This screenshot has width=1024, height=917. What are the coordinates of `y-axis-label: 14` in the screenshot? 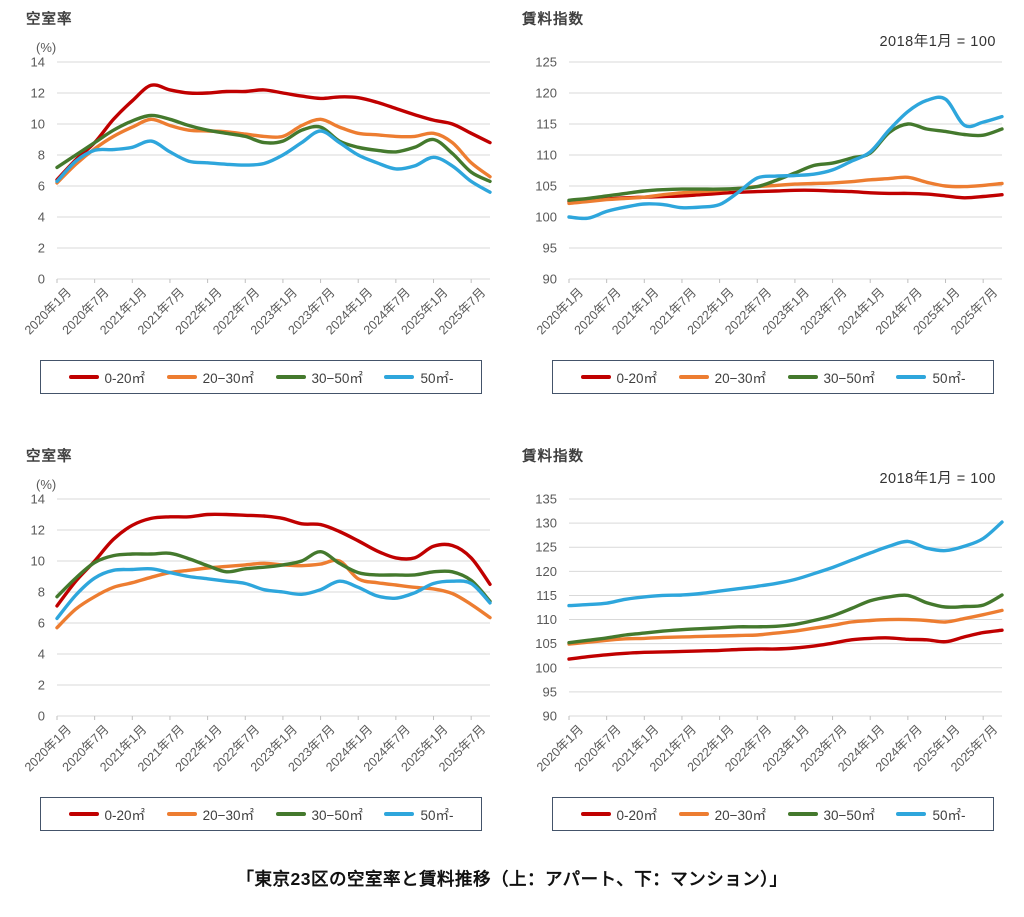 It's located at (38, 499).